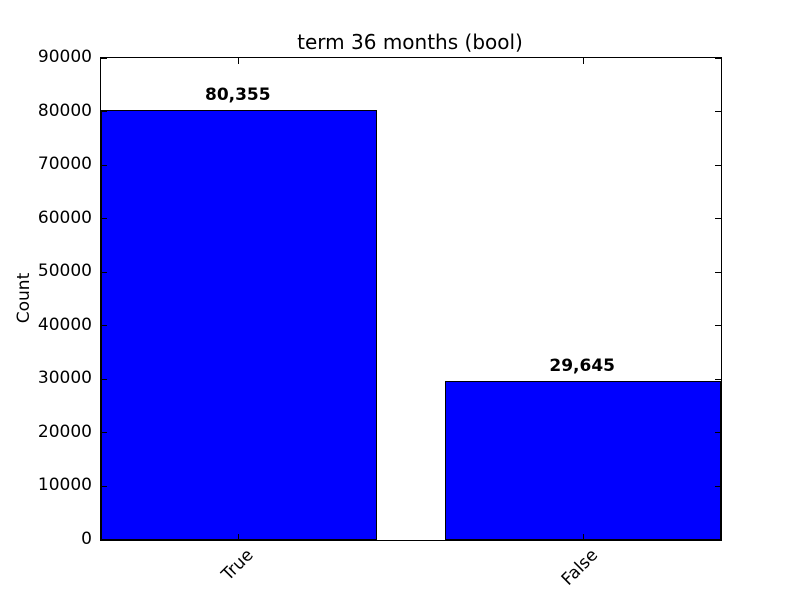 The image size is (800, 600). What do you see at coordinates (64, 431) in the screenshot?
I see `y-tick-label: 20000` at bounding box center [64, 431].